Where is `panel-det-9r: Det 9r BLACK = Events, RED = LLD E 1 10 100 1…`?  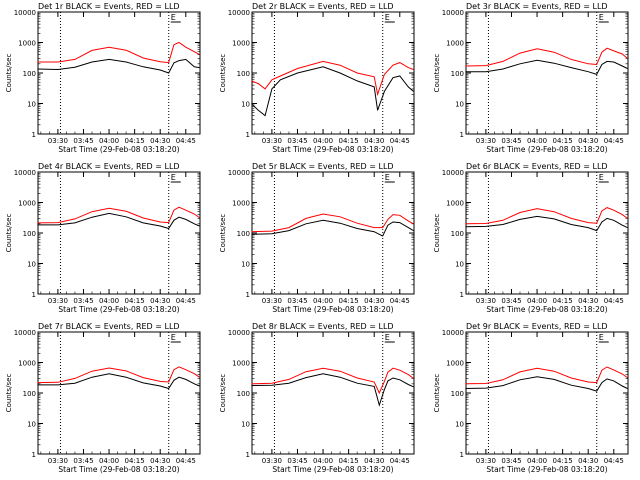
panel-det-9r: Det 9r BLACK = Events, RED = LLD E 1 10 100 1… is located at coordinates (531, 398).